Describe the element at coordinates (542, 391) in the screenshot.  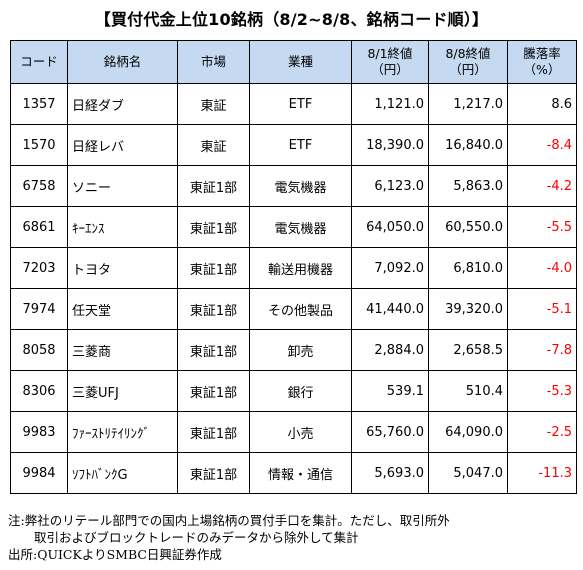
I see `cell-change: -5.3` at that location.